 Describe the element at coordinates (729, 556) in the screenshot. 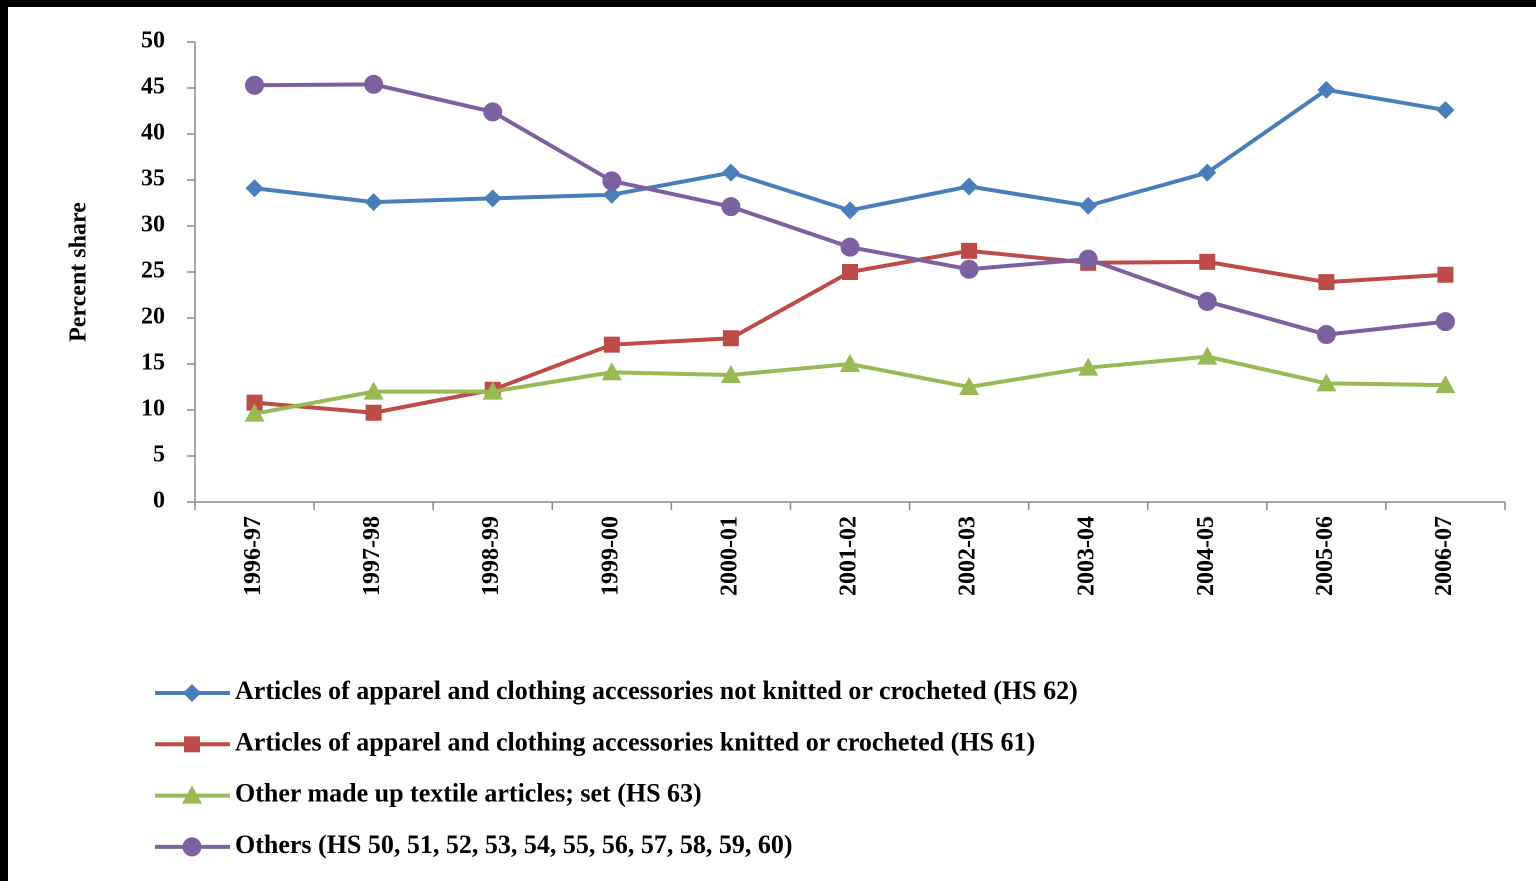

I see `x-tick-label: 2000-01` at that location.